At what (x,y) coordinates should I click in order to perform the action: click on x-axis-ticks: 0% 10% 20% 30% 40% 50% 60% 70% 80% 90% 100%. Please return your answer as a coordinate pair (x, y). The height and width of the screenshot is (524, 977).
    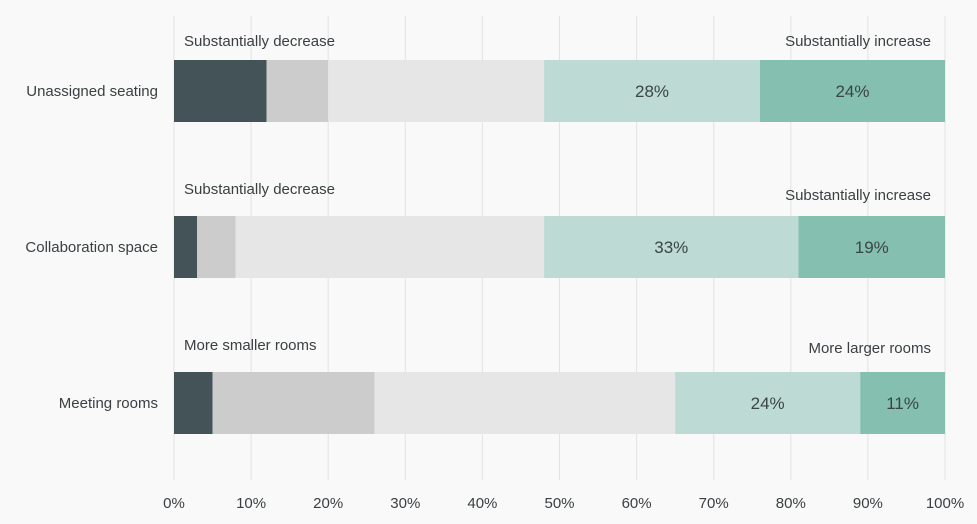
    Looking at the image, I should click on (563, 503).